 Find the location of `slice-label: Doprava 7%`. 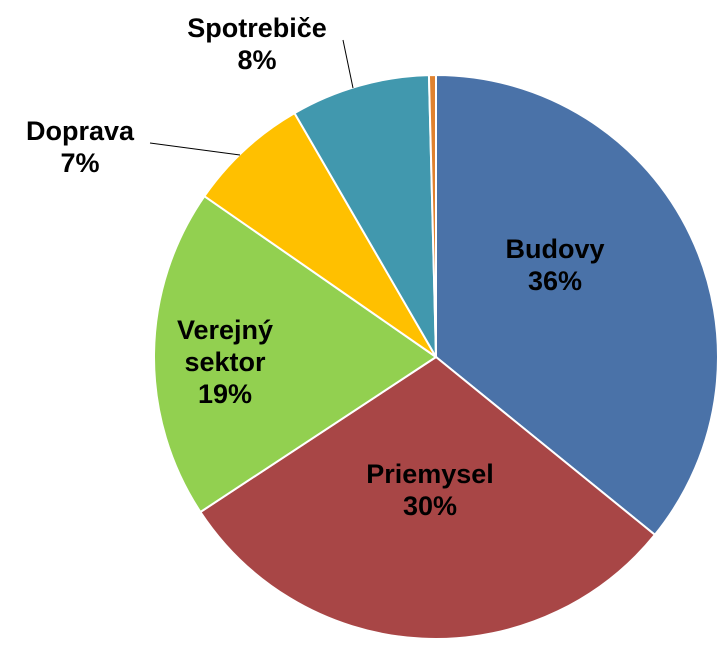

slice-label: Doprava 7% is located at coordinates (82, 147).